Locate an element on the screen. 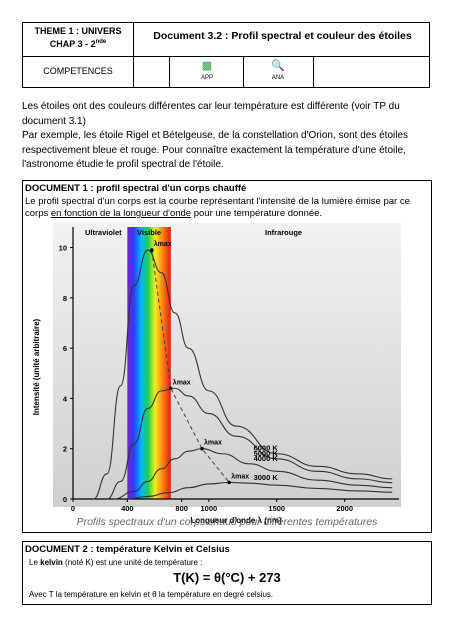 The height and width of the screenshot is (640, 453). visible-band is located at coordinates (149, 363).